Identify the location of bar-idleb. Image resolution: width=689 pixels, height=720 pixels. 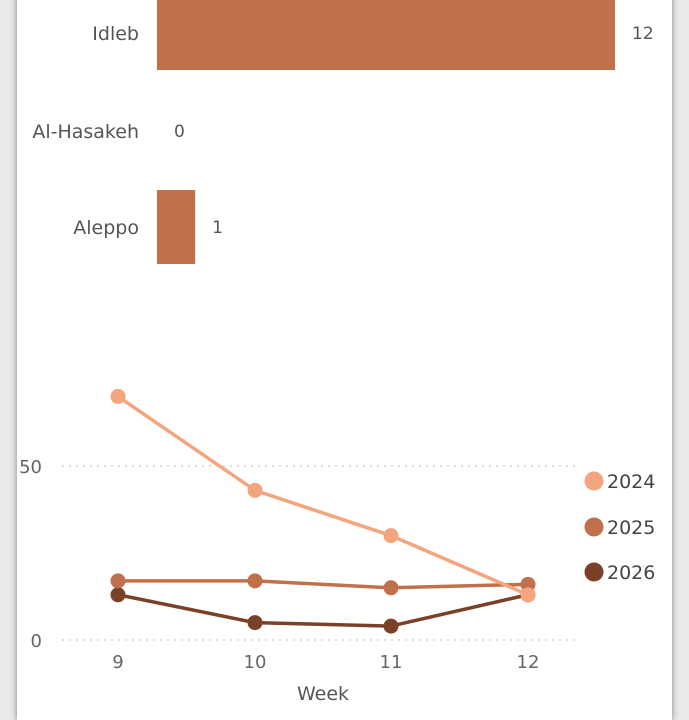
(386, 35).